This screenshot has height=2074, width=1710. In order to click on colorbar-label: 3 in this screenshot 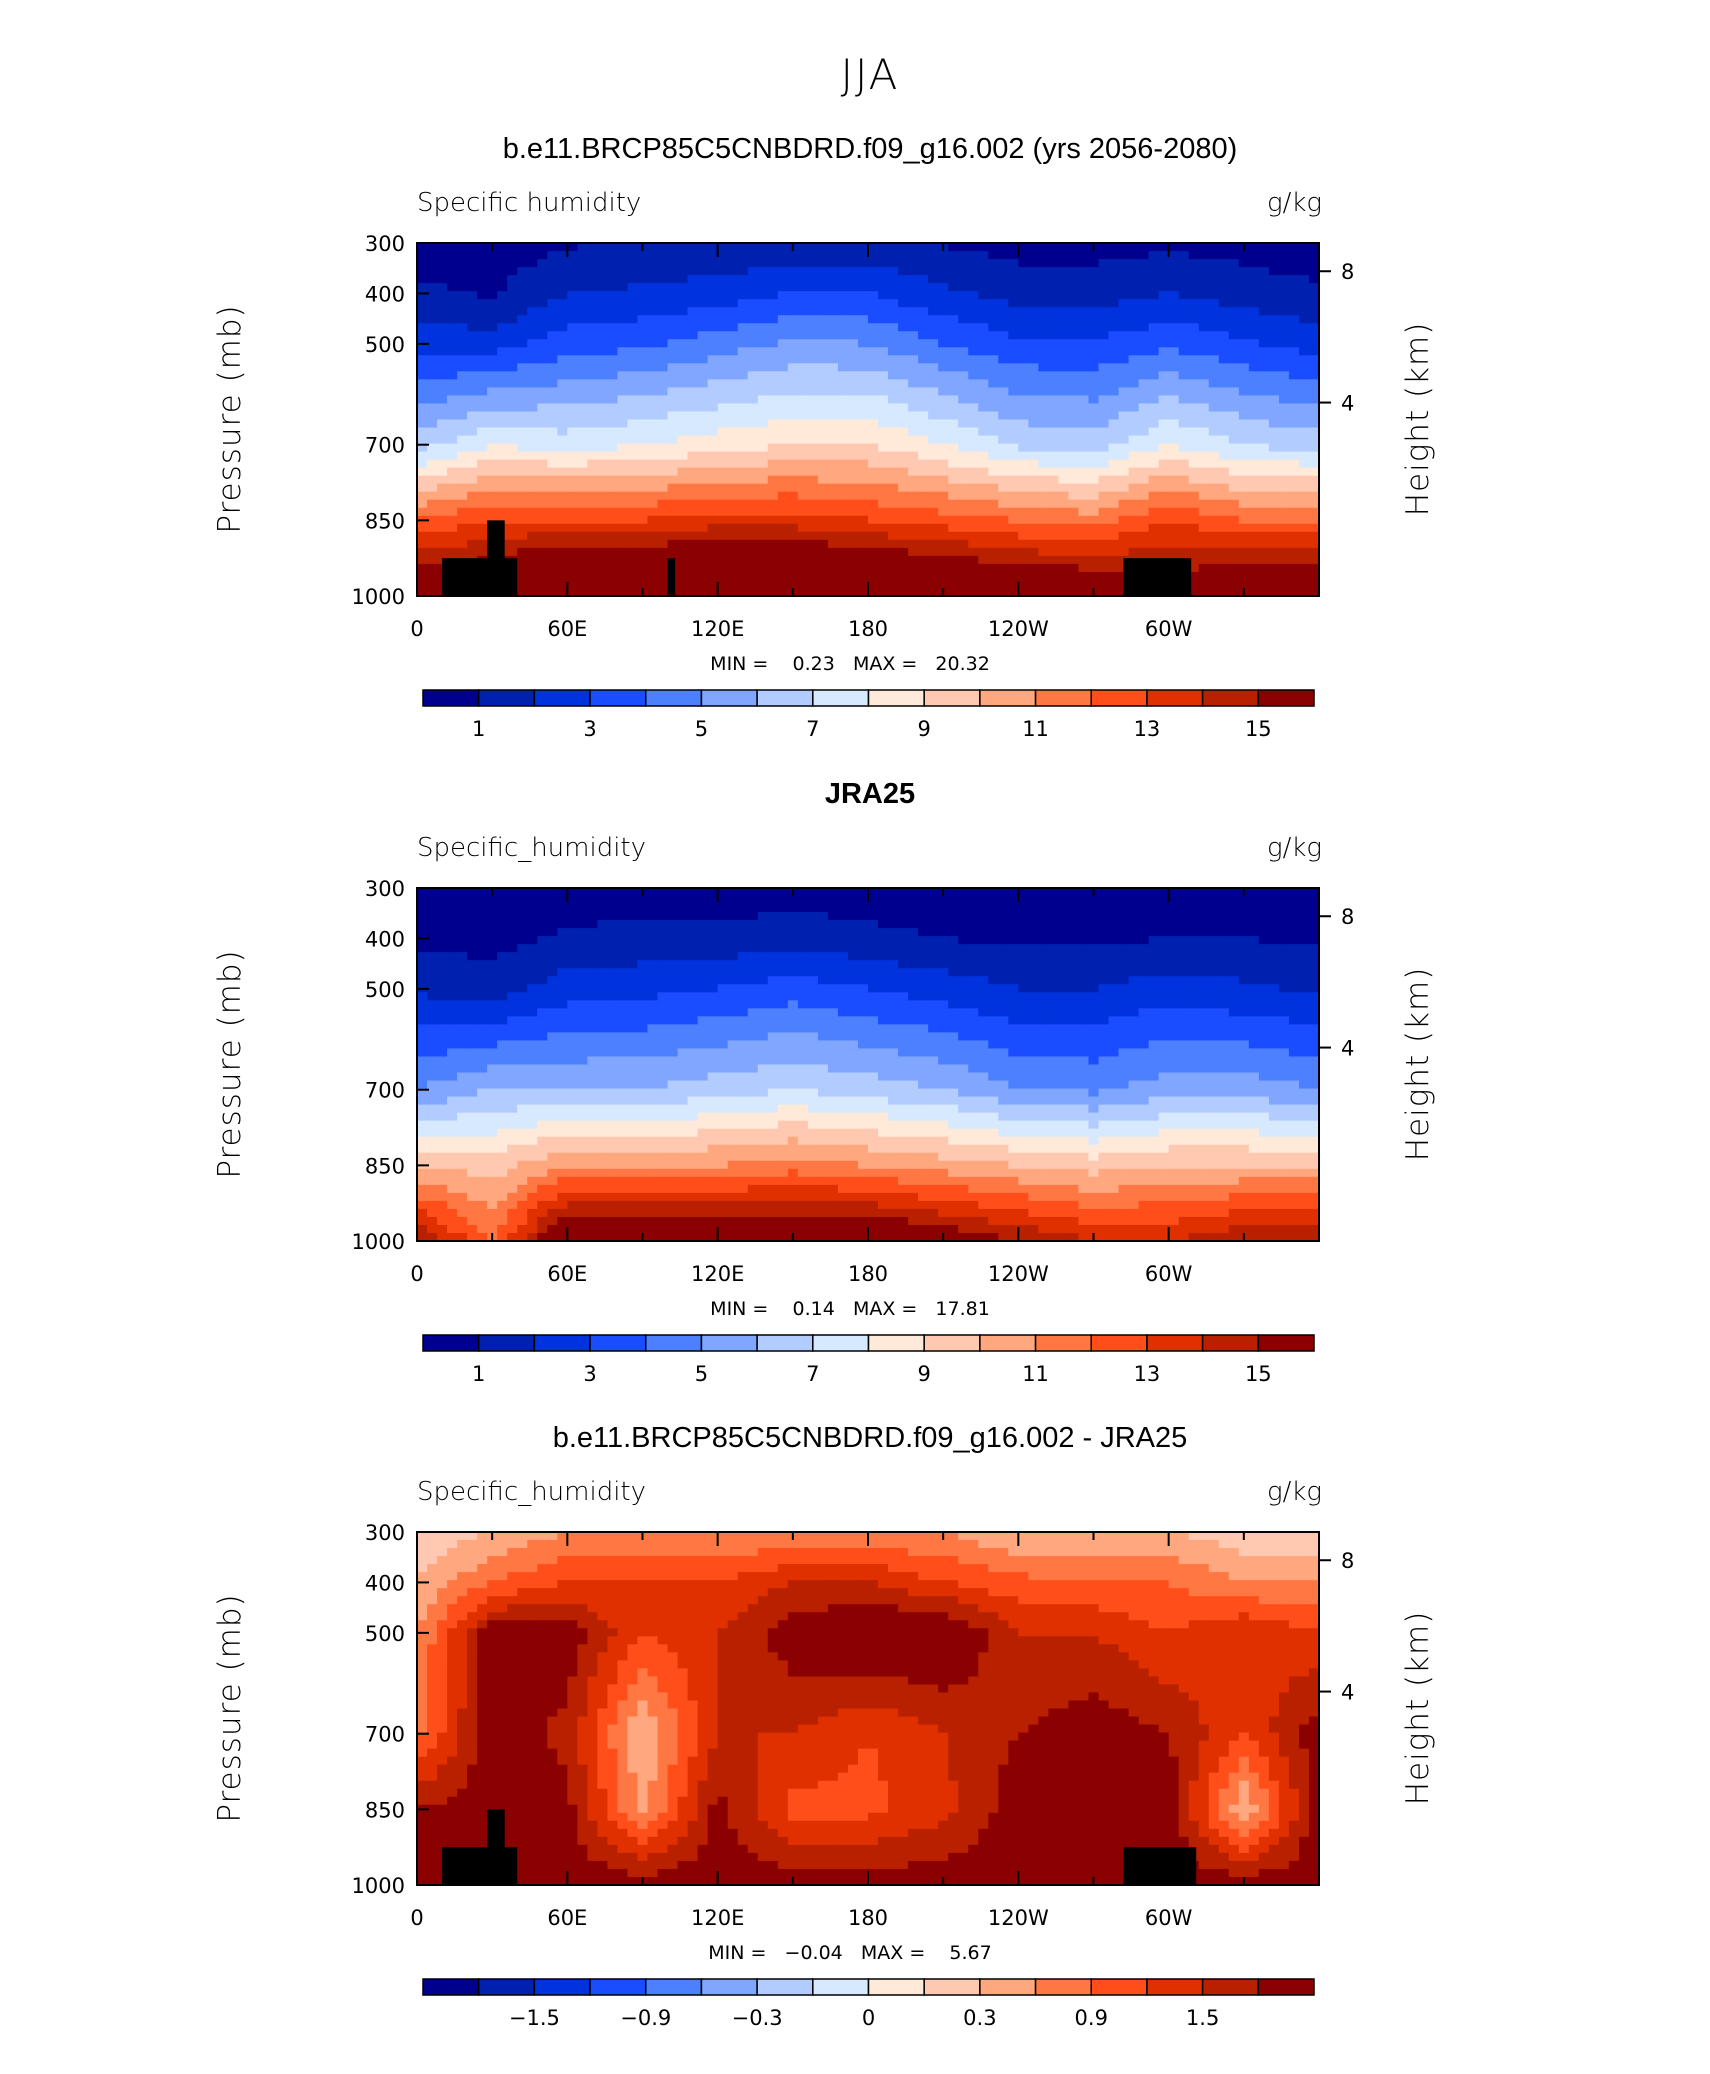, I will do `click(589, 729)`.